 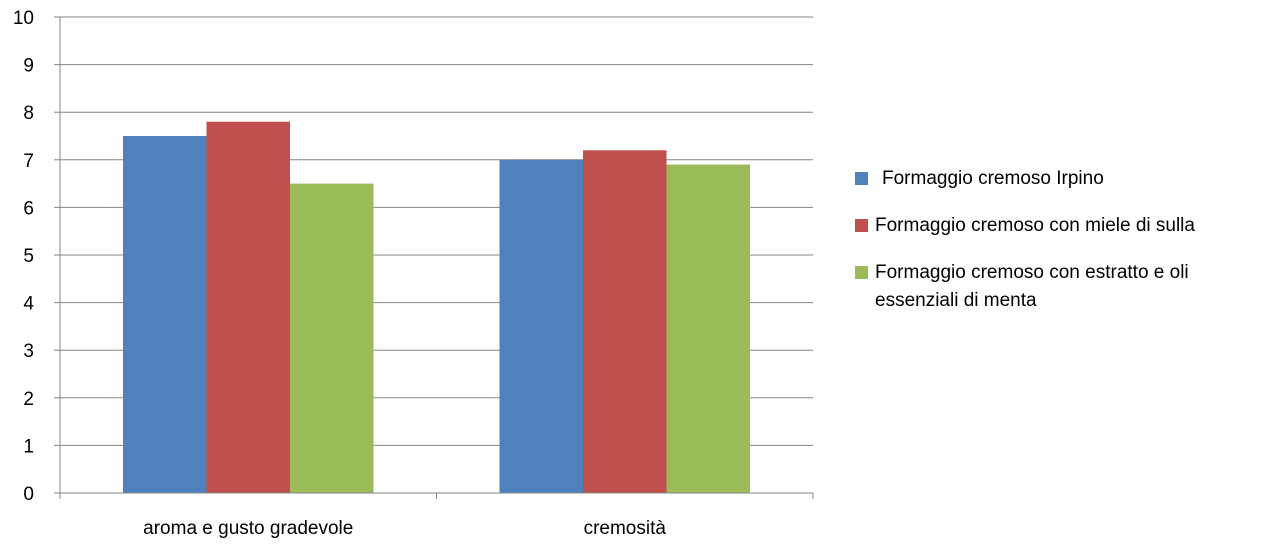 I want to click on legend-label-series-2: Formaggio cremoso con miele di sulla, so click(x=1035, y=225).